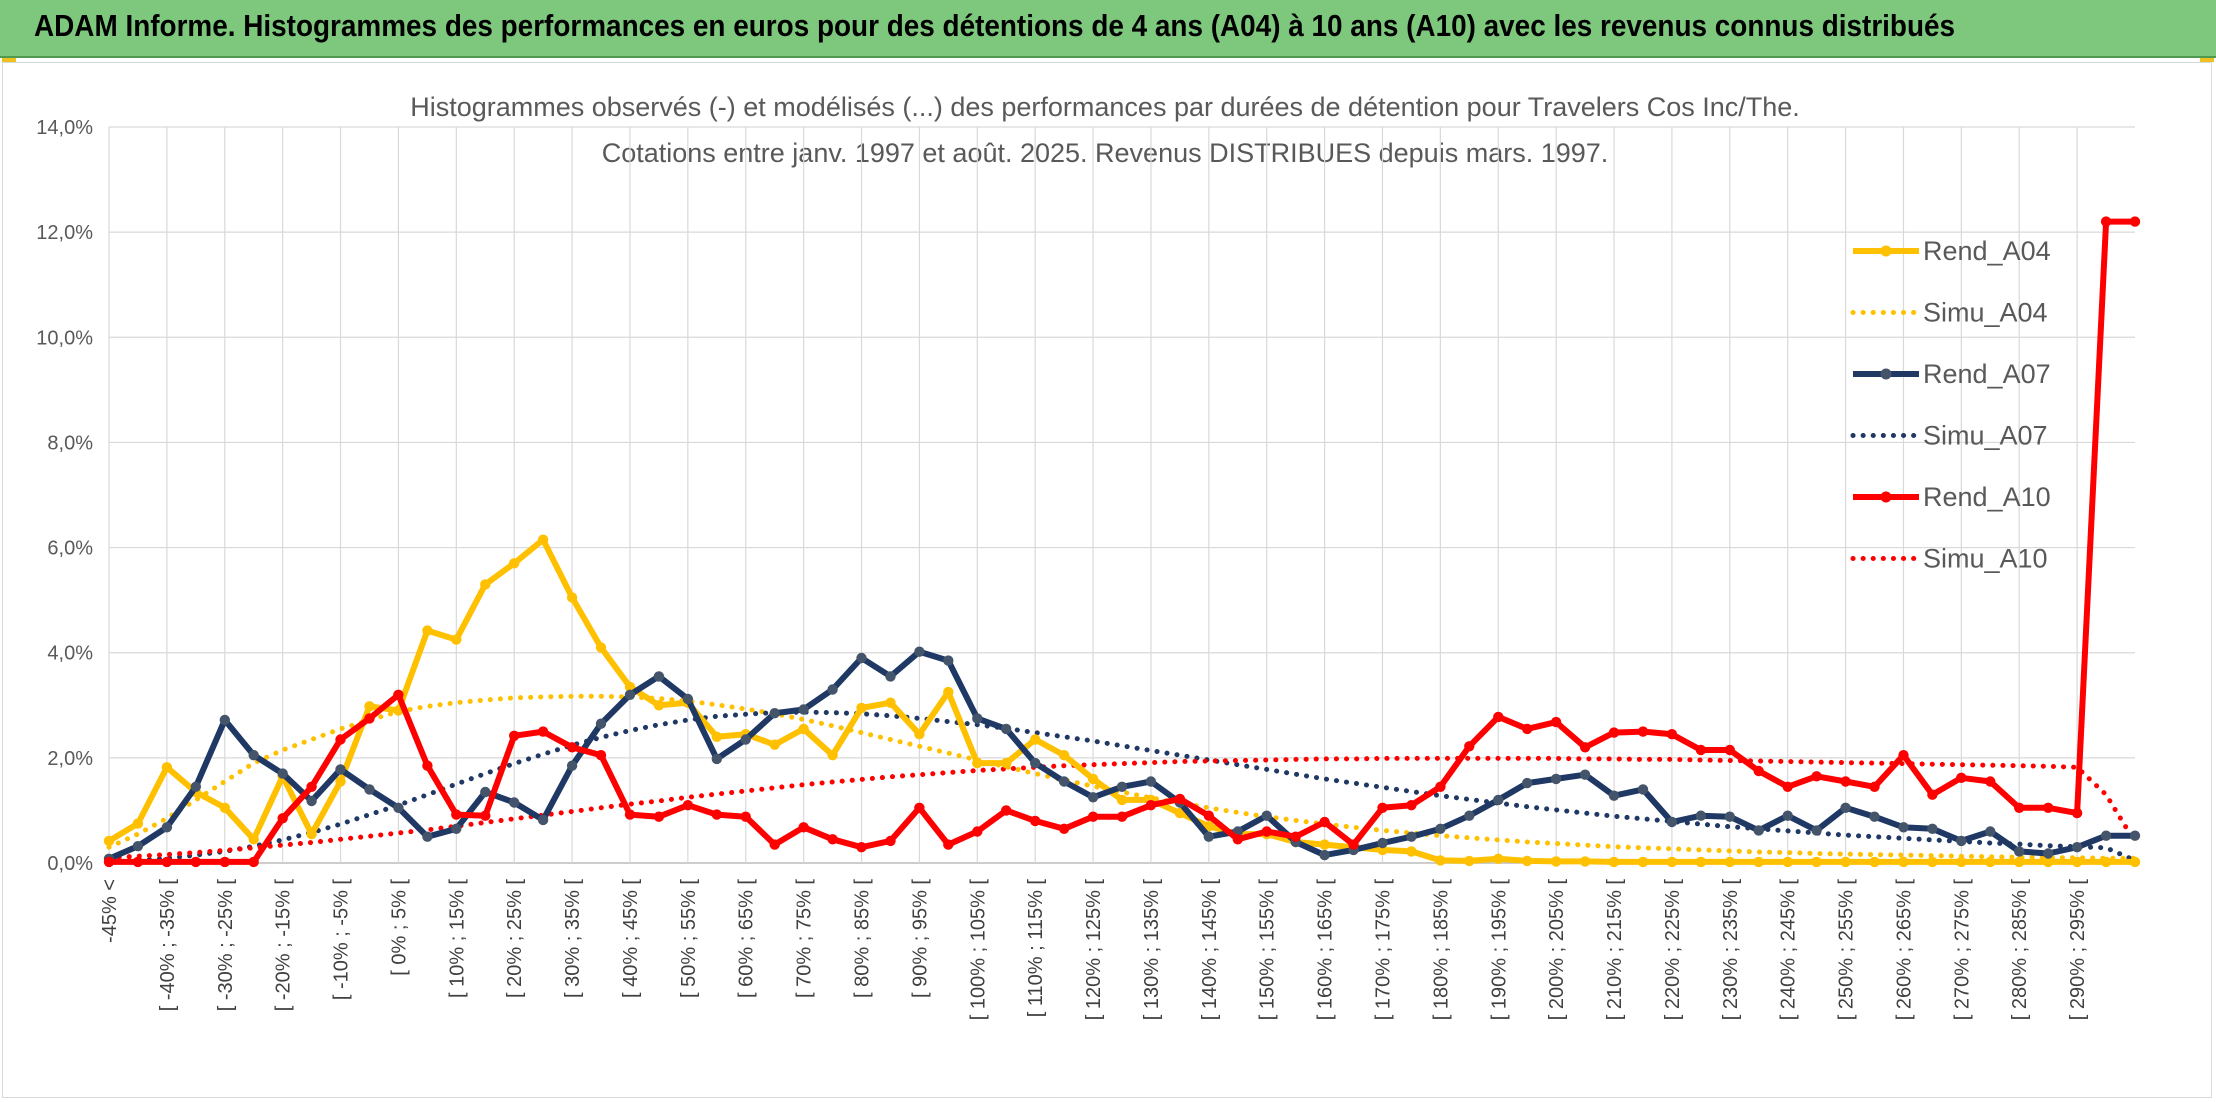 The width and height of the screenshot is (2216, 1102). I want to click on x-tick-label: [ 200% ; 205% [, so click(1557, 950).